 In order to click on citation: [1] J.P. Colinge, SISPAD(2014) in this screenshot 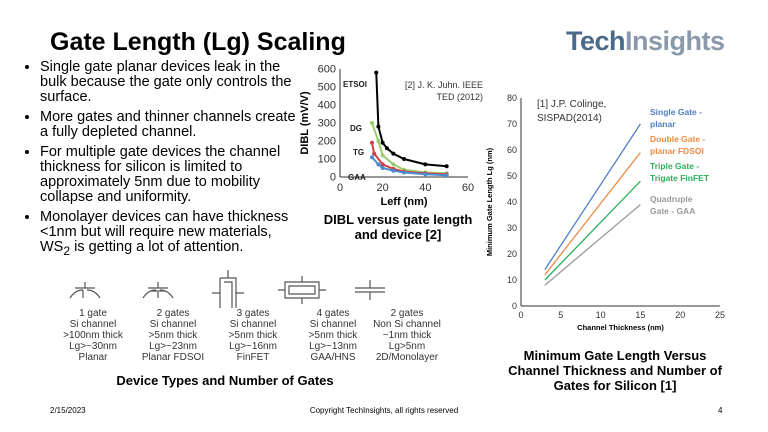, I will do `click(571, 111)`.